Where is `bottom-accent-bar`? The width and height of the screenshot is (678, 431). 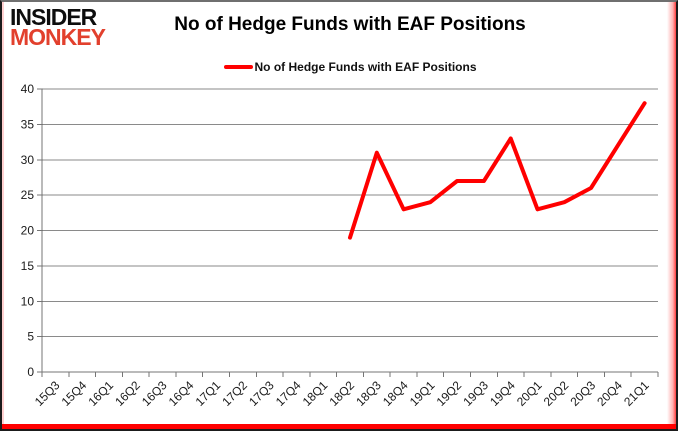 bottom-accent-bar is located at coordinates (339, 426).